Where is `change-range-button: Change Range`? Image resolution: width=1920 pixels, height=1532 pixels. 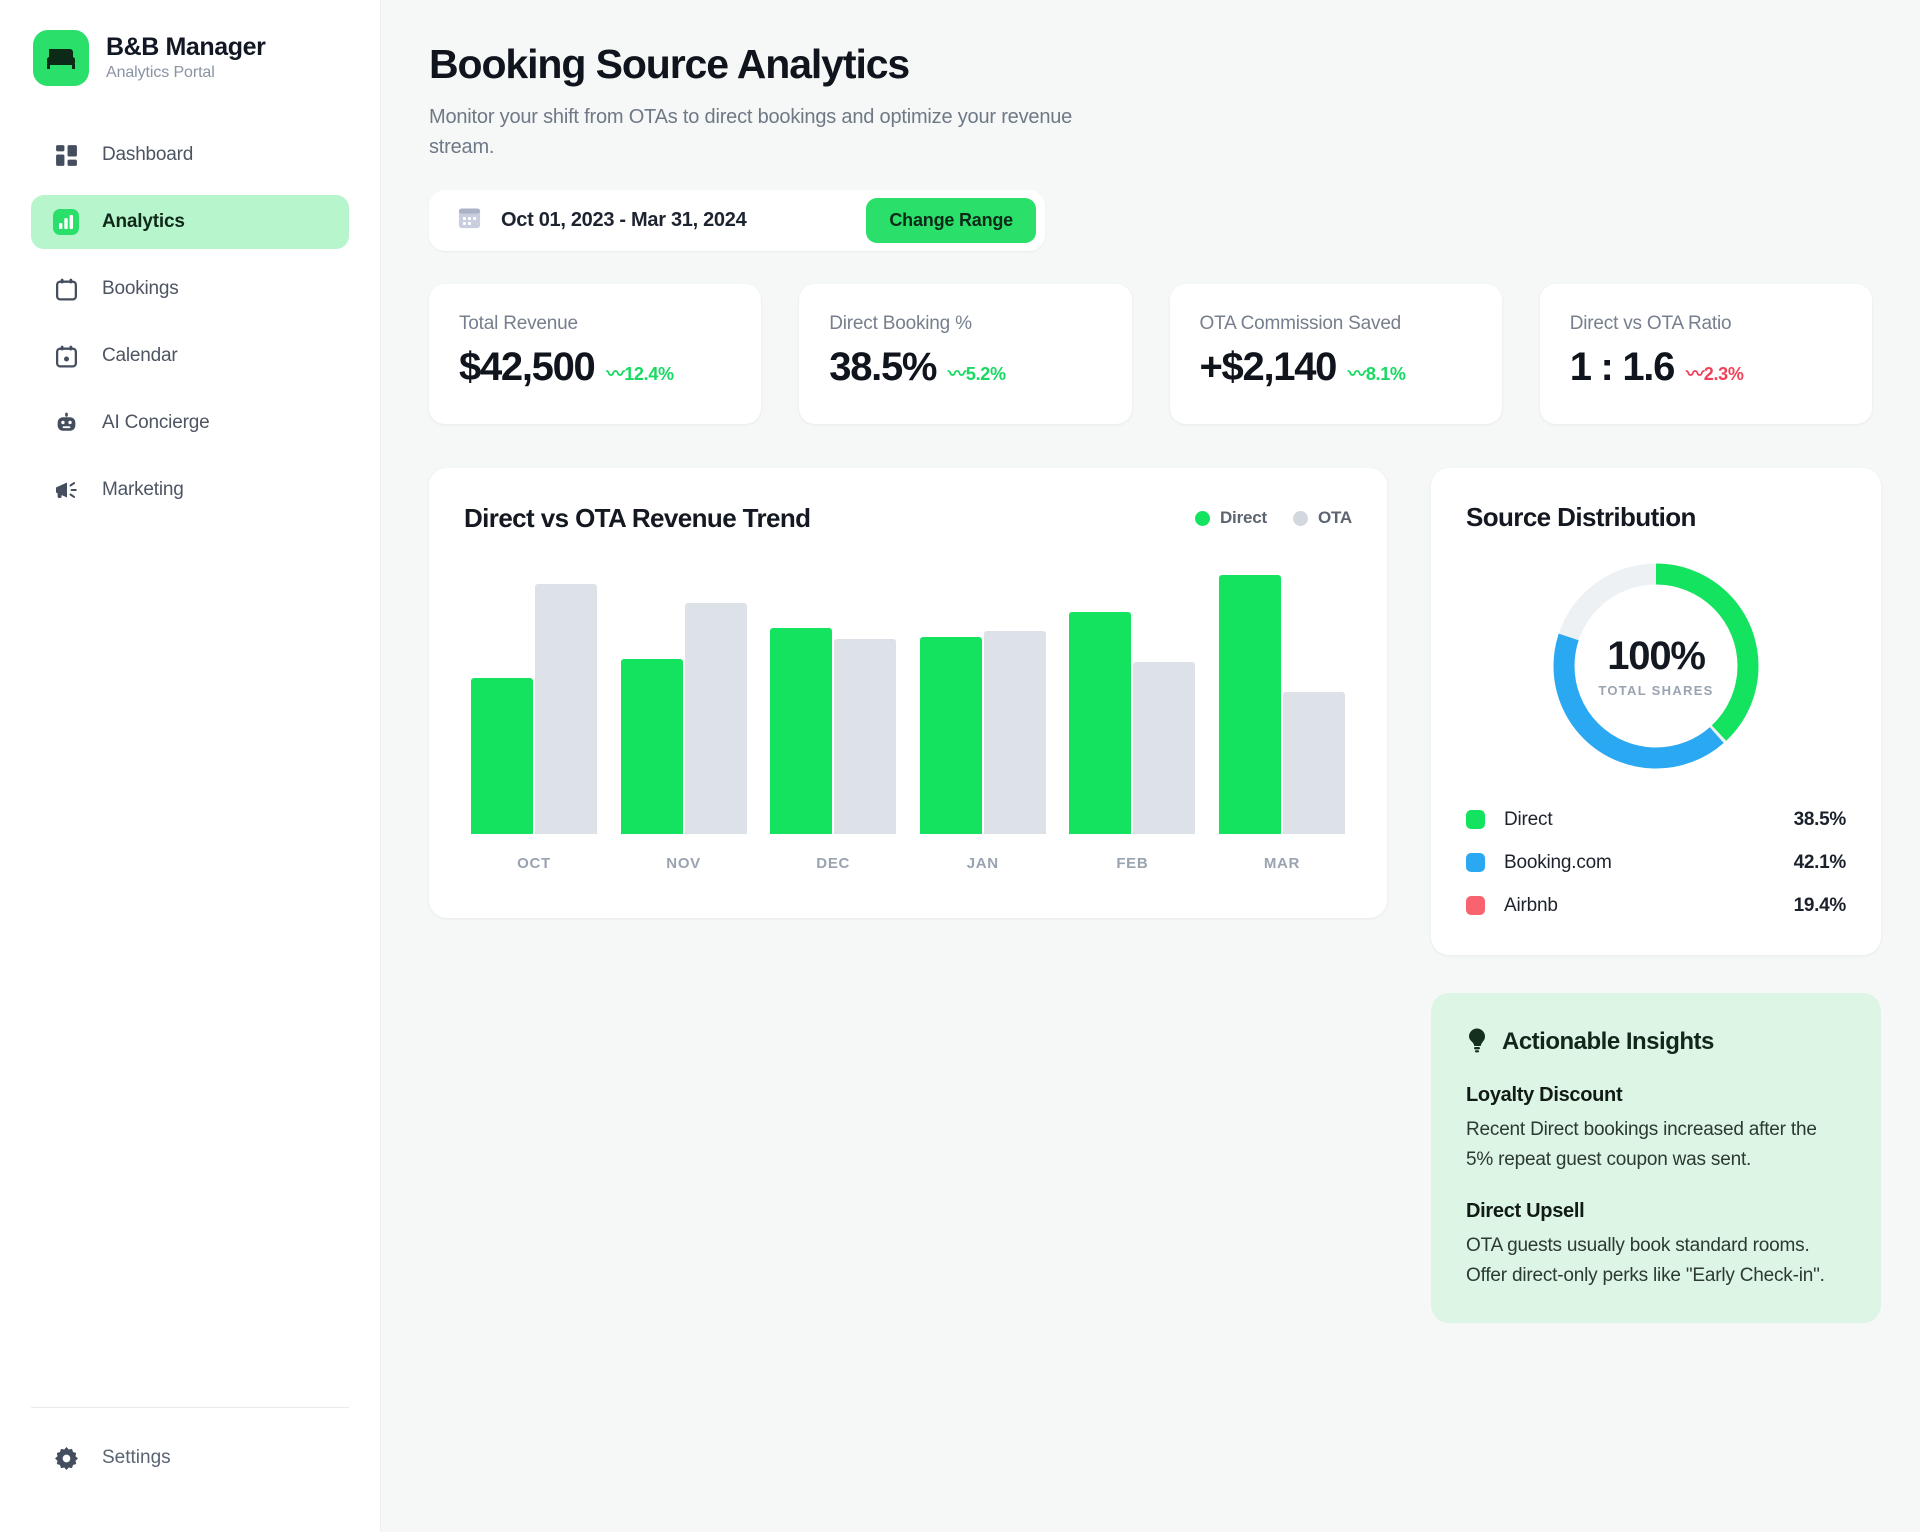 change-range-button: Change Range is located at coordinates (951, 220).